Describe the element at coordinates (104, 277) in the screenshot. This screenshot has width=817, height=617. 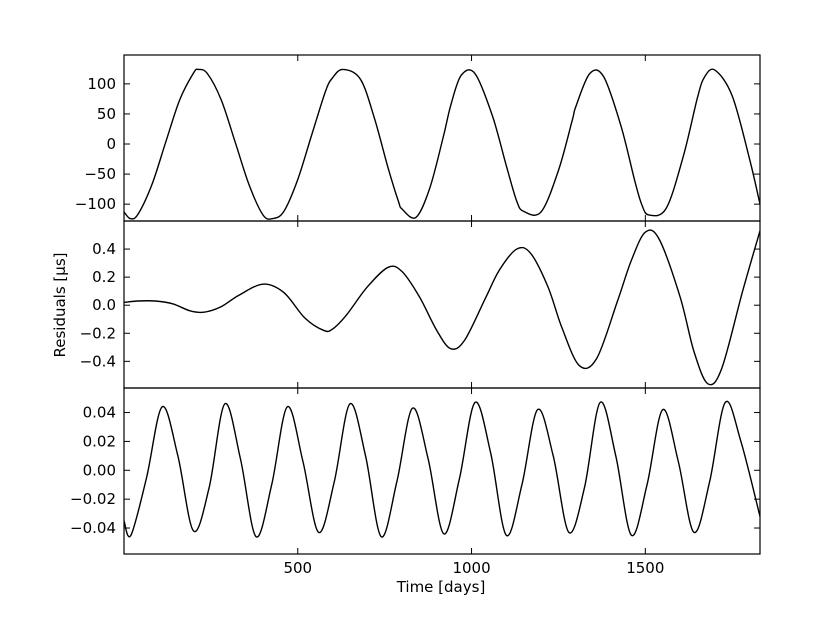
I see `y-tick-label: 0.2` at that location.